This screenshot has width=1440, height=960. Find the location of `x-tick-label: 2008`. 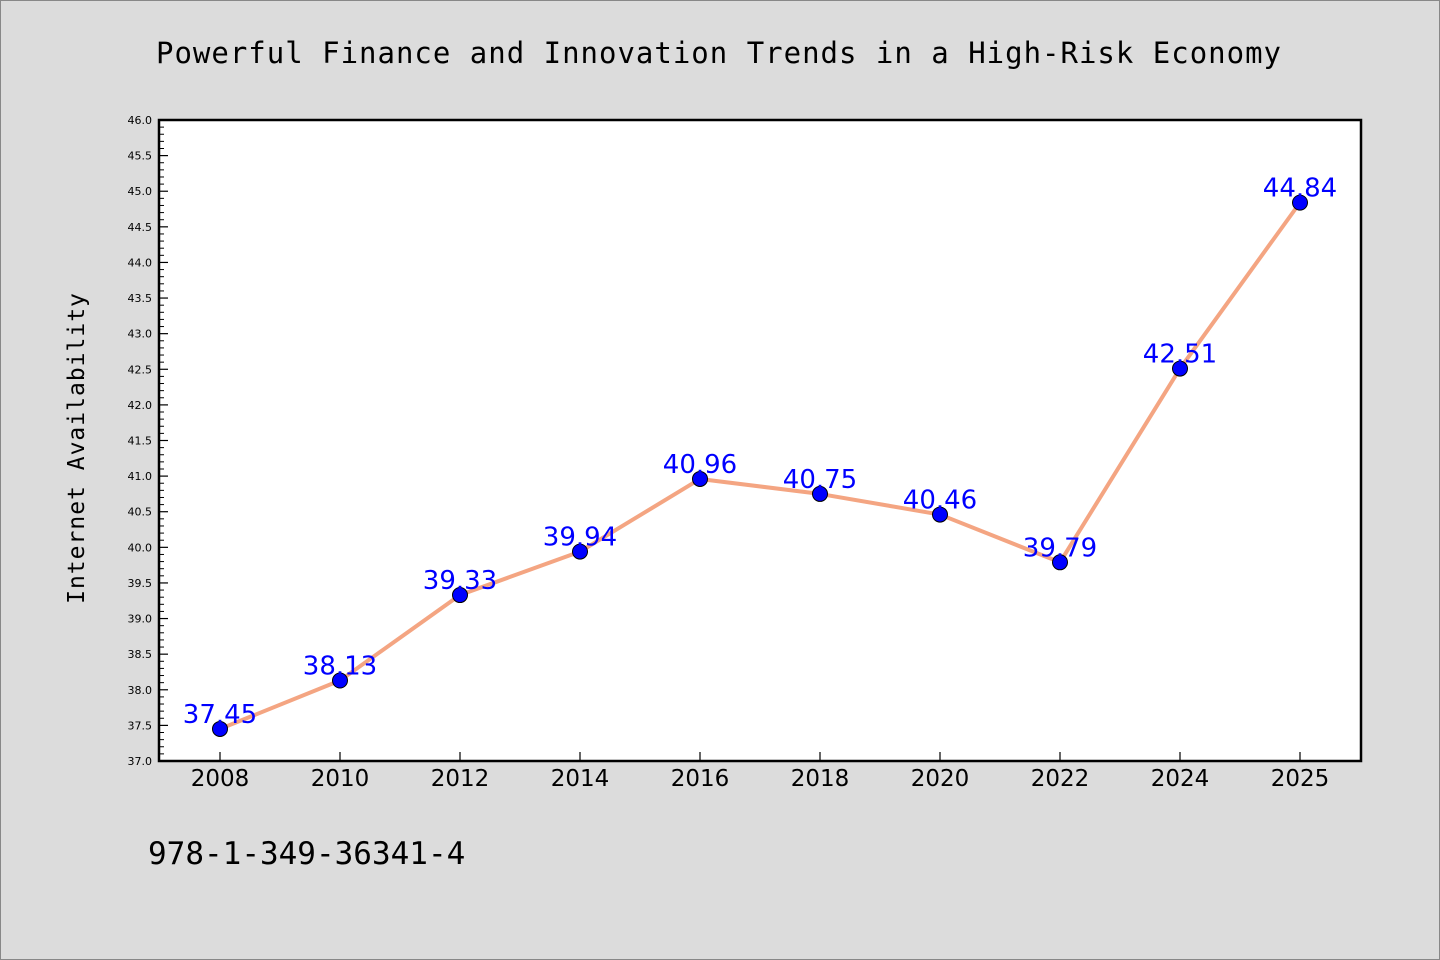

x-tick-label: 2008 is located at coordinates (220, 779).